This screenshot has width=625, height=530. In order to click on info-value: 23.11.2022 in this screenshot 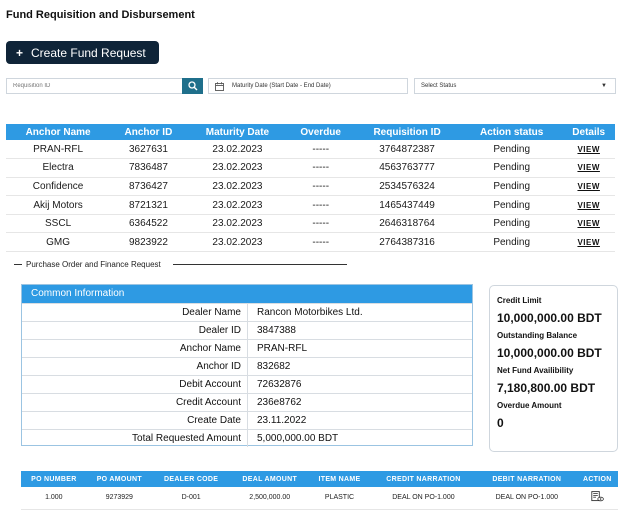, I will do `click(282, 420)`.